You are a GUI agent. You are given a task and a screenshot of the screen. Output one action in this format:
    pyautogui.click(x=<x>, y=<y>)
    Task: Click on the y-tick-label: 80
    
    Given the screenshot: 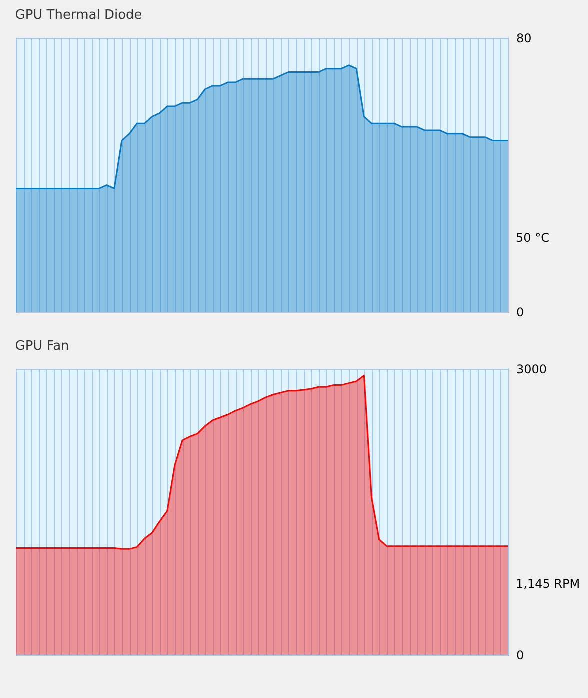 What is the action you would take?
    pyautogui.click(x=524, y=39)
    